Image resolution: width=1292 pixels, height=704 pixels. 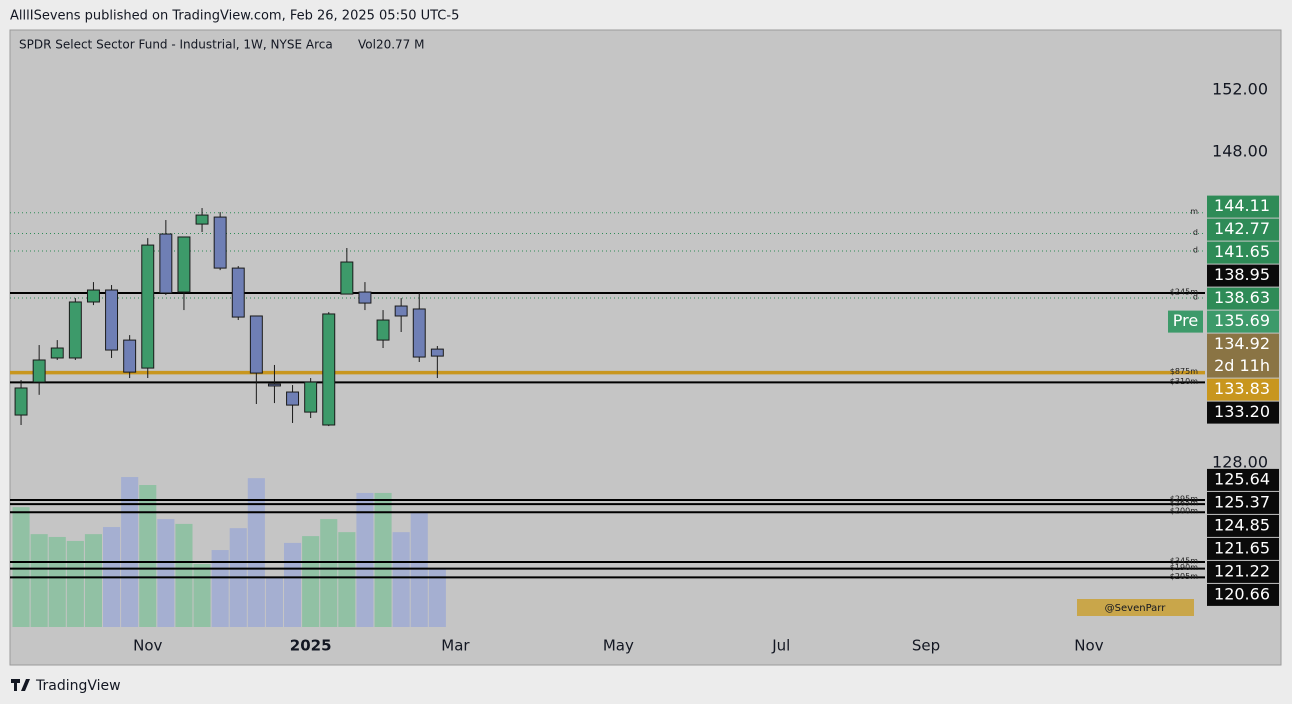 What do you see at coordinates (1240, 151) in the screenshot?
I see `y-tick-label: 148.00` at bounding box center [1240, 151].